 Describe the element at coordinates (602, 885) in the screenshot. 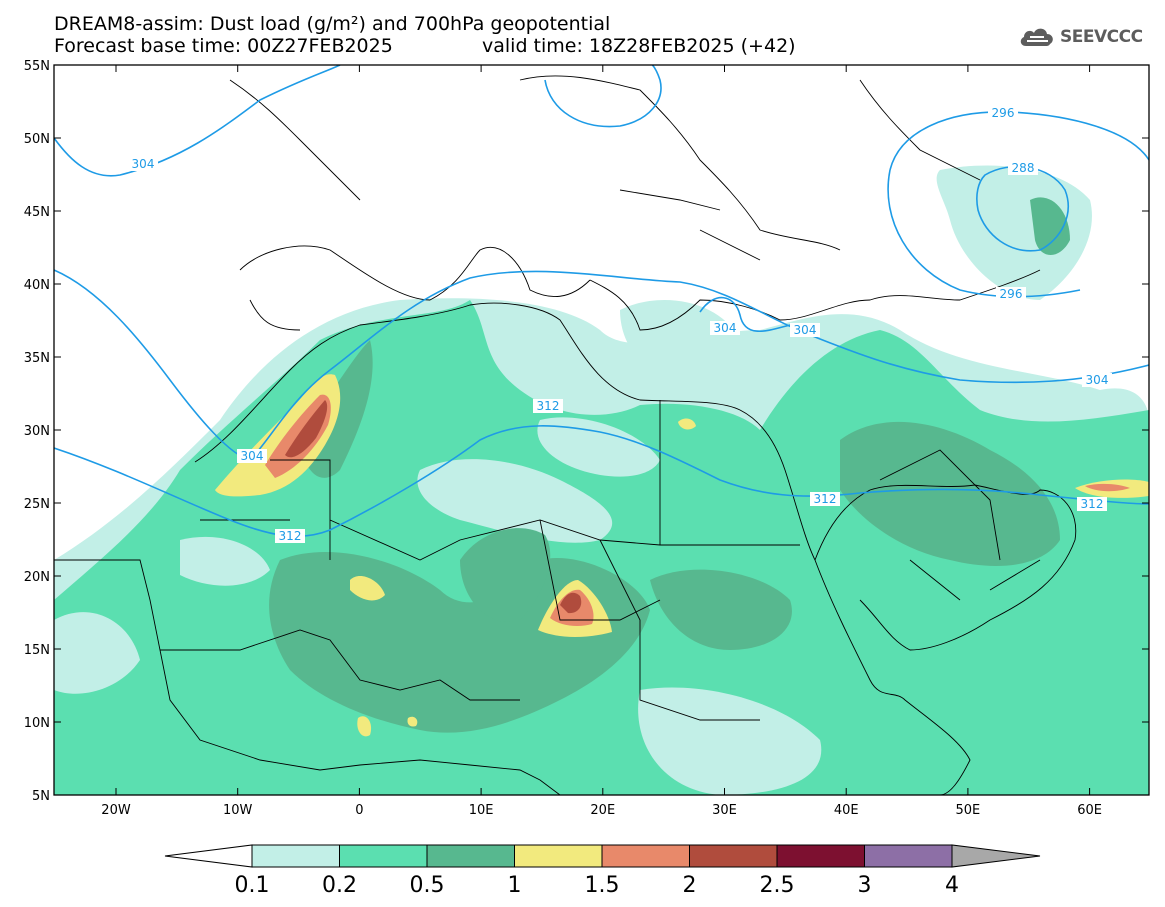

I see `colorbar-tick-label: 1.5` at that location.